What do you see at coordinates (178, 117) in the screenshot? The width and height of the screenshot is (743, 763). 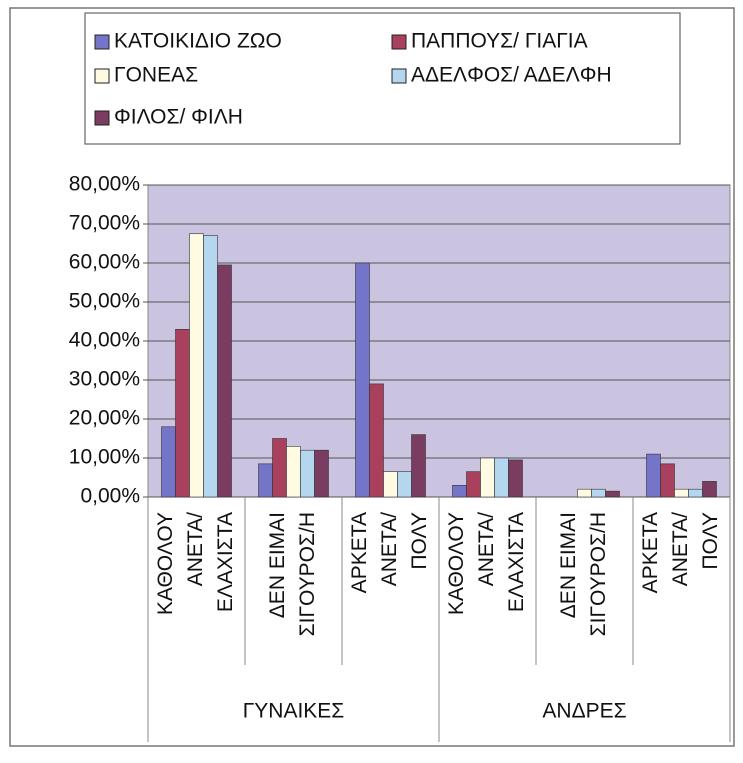 I see `legend-label: ΦΙΛΟΣ/ ΦΙΛΗ` at bounding box center [178, 117].